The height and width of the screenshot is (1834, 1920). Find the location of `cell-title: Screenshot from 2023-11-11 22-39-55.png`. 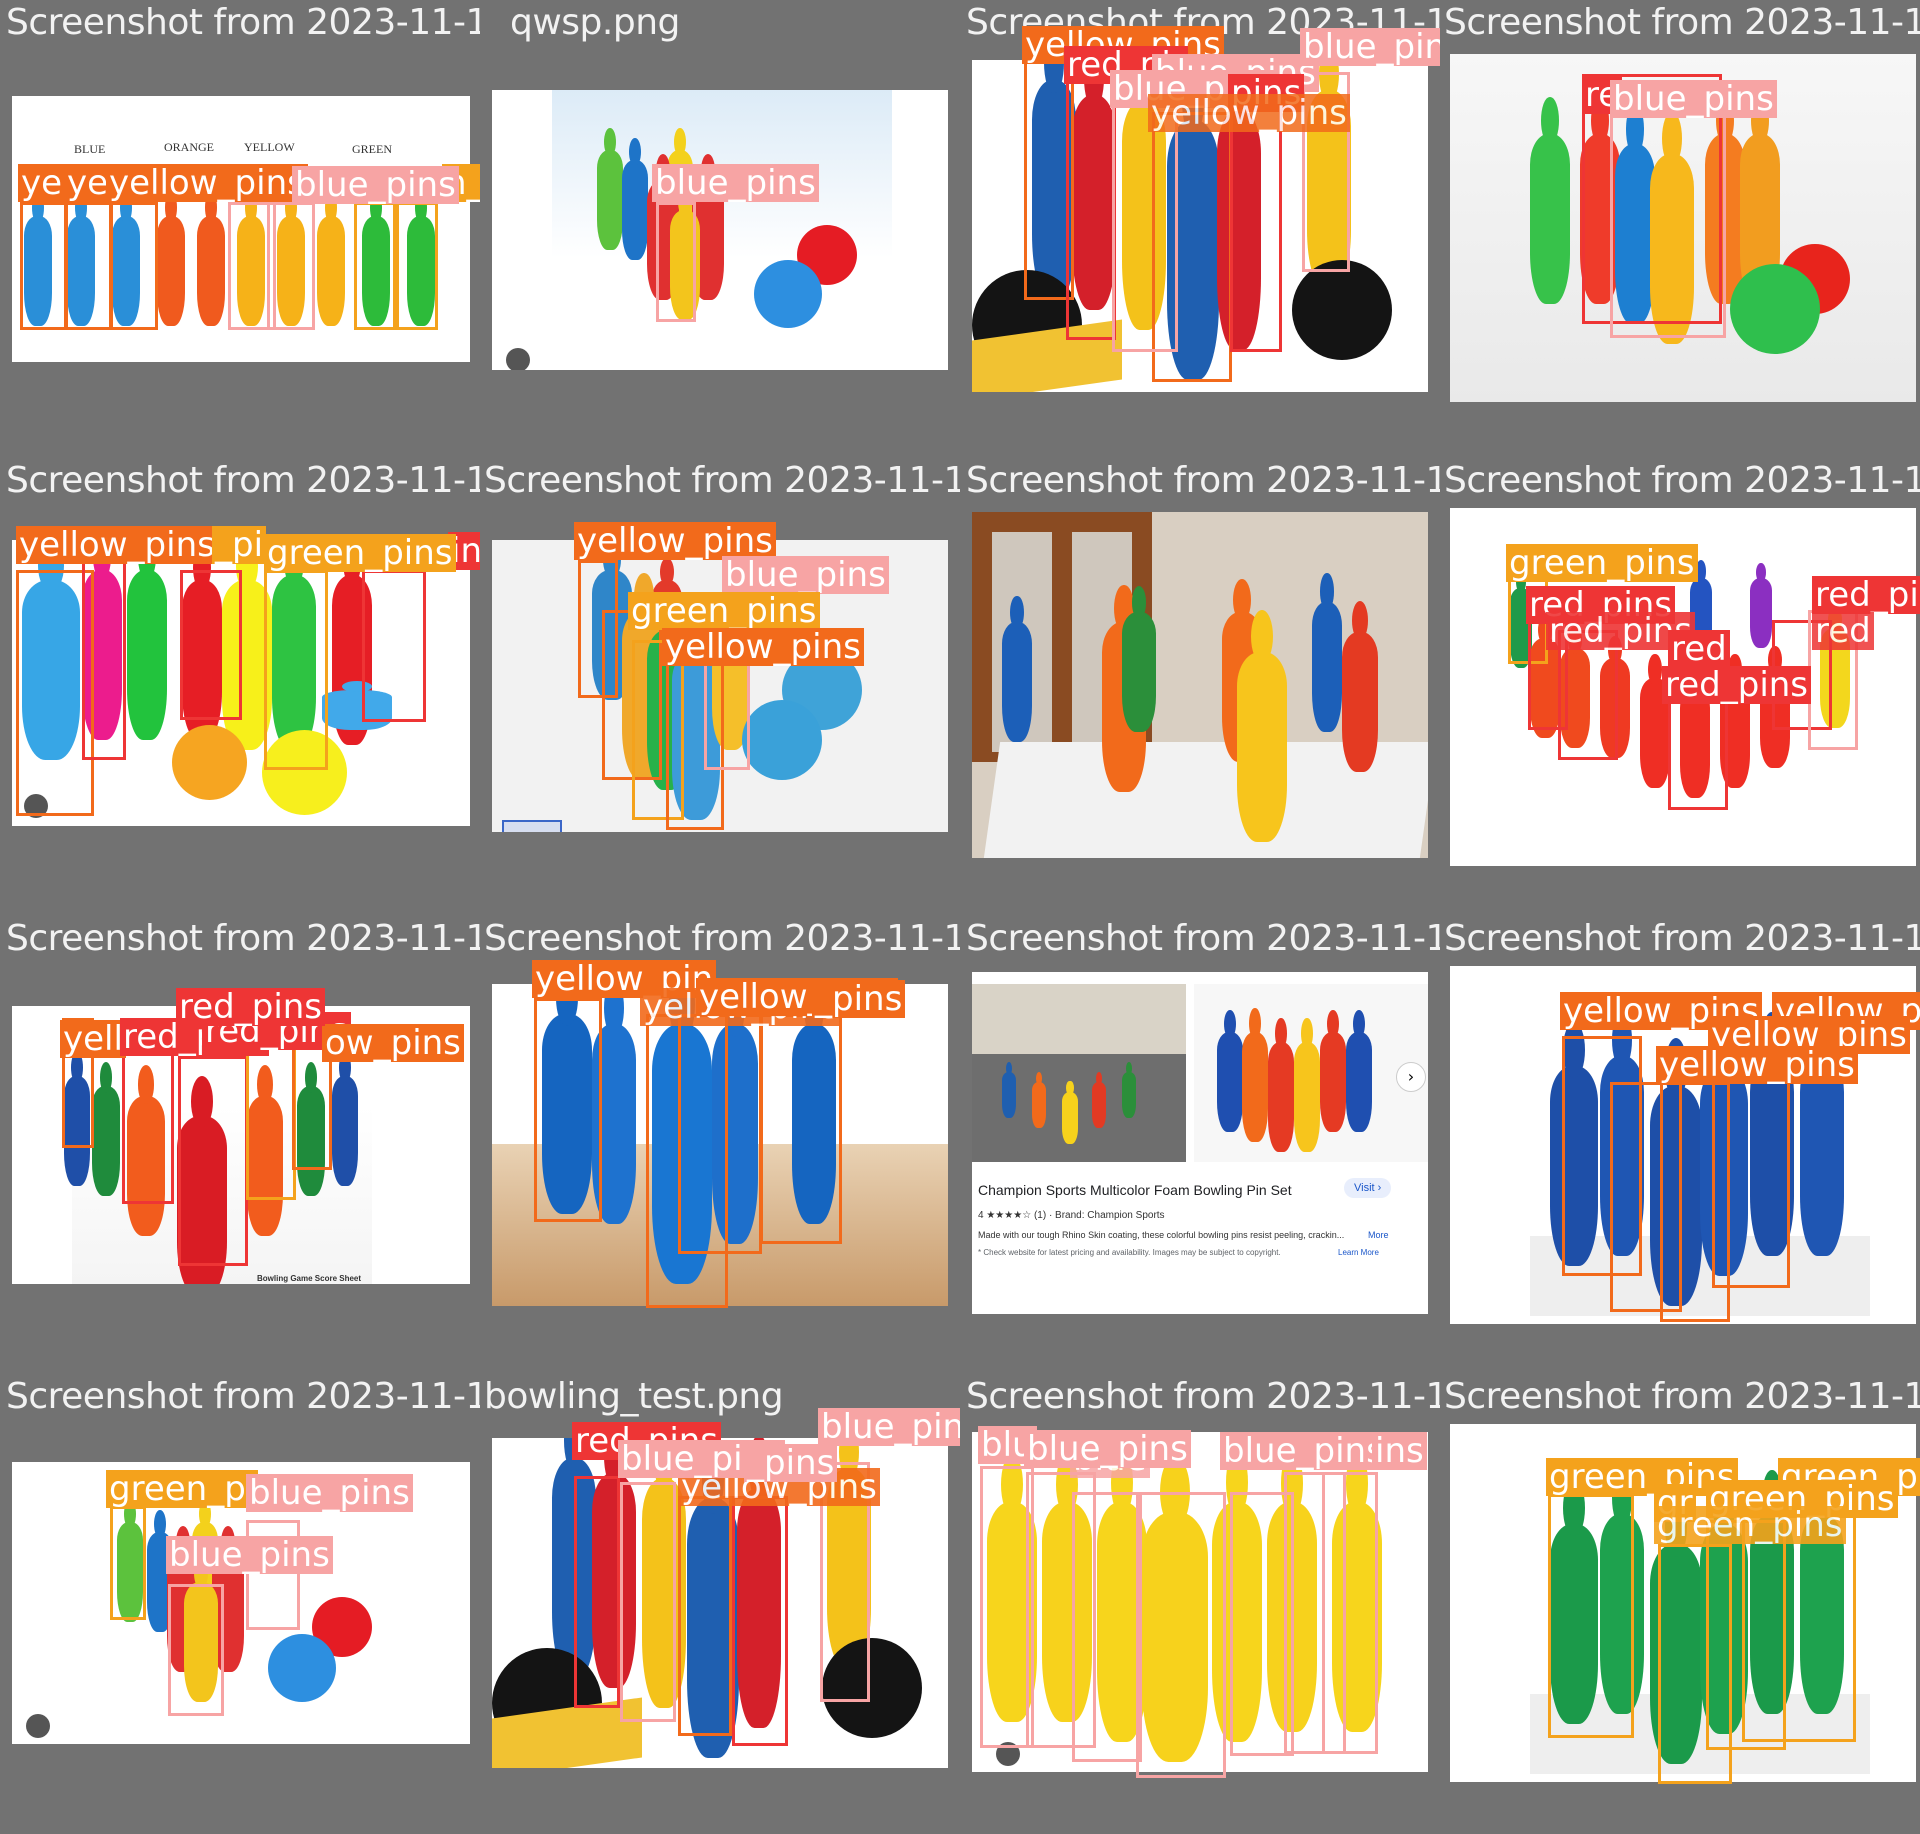

cell-title: Screenshot from 2023-11-11 22-39-55.png is located at coordinates (1682, 938).